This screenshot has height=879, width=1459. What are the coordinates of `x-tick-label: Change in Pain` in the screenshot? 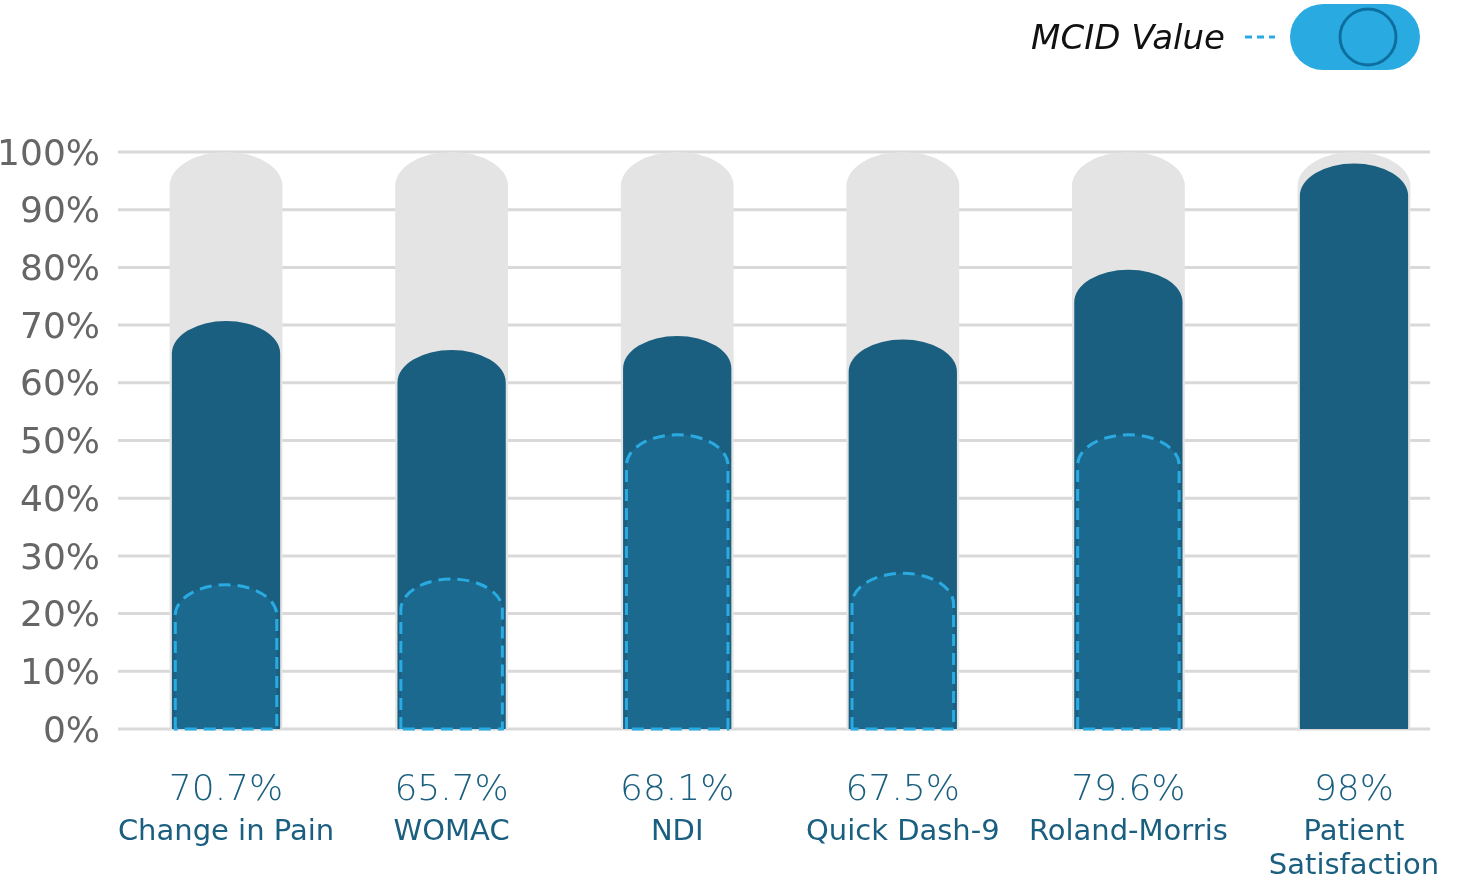 It's located at (226, 830).